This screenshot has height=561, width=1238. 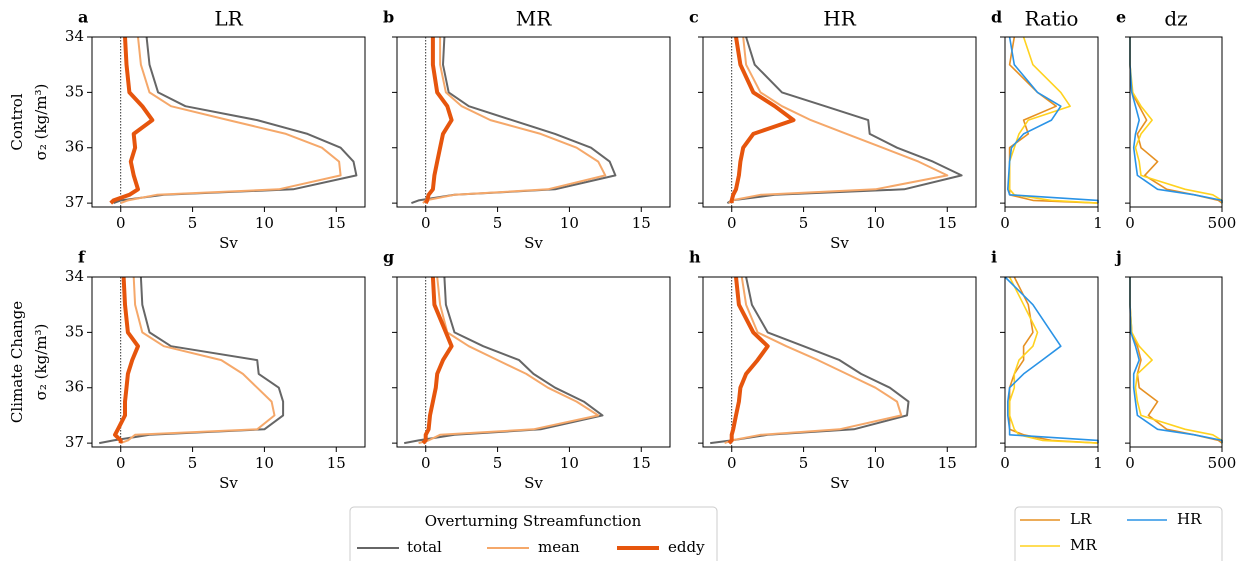 What do you see at coordinates (1052, 19) in the screenshot?
I see `panel-title: Ratio` at bounding box center [1052, 19].